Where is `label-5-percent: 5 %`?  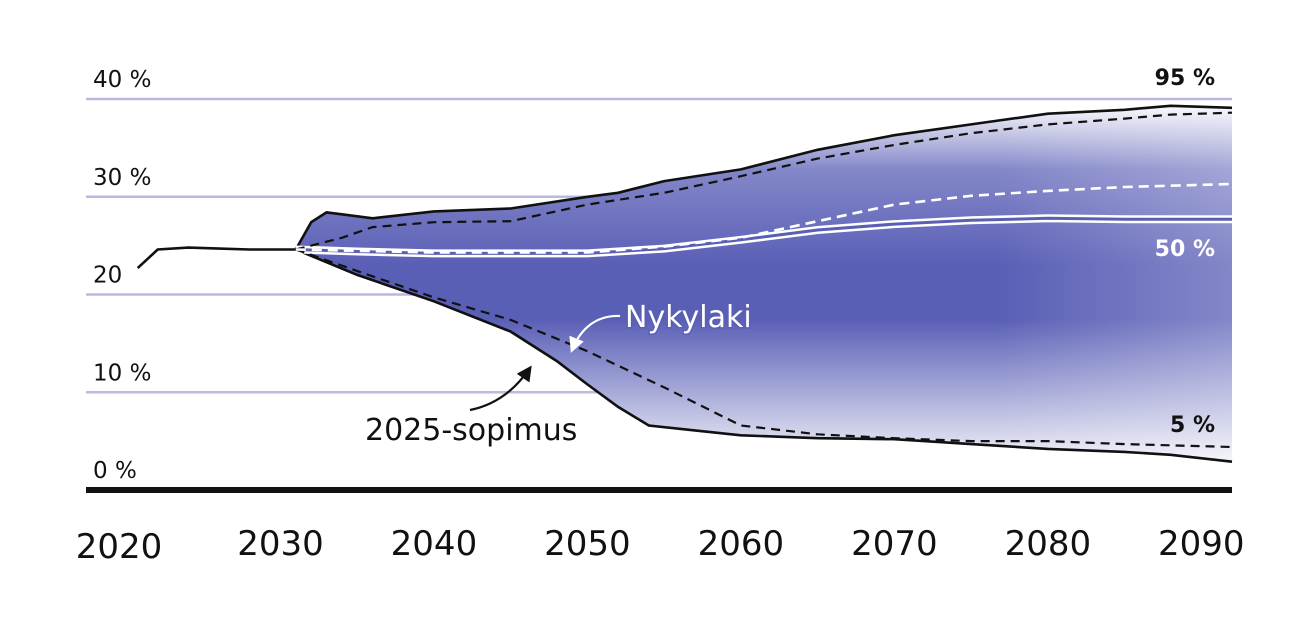 label-5-percent: 5 % is located at coordinates (1192, 425).